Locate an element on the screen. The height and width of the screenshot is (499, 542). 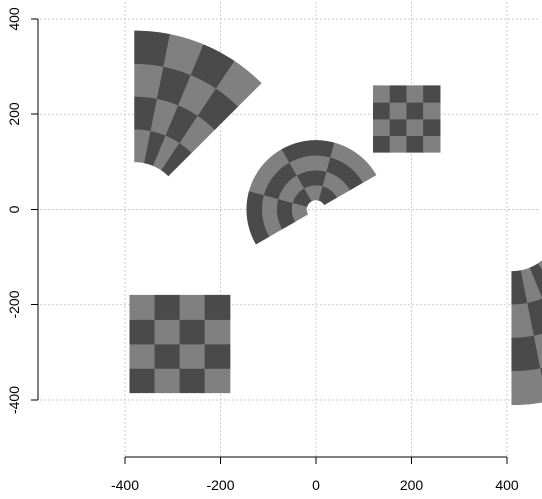
y-tick-label: 0 is located at coordinates (14, 209).